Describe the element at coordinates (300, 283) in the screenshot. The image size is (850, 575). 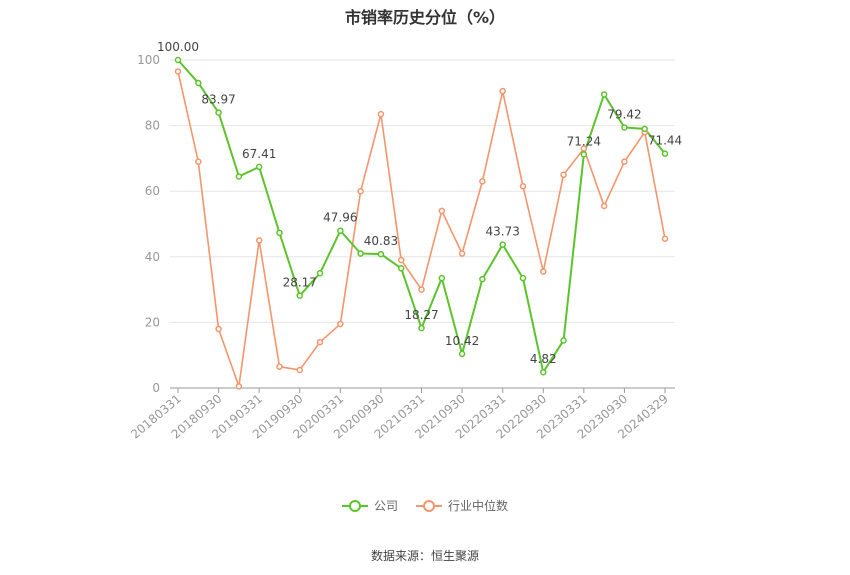
I see `data-label: 28.17` at that location.